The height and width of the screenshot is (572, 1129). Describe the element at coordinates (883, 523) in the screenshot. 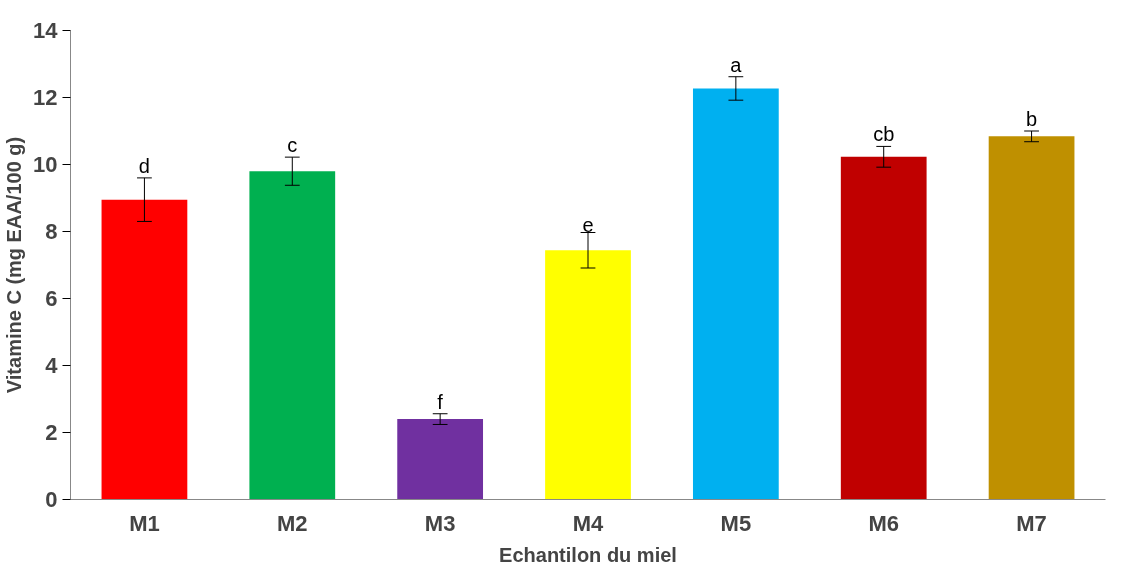

I see `x-tick-label: M6` at that location.